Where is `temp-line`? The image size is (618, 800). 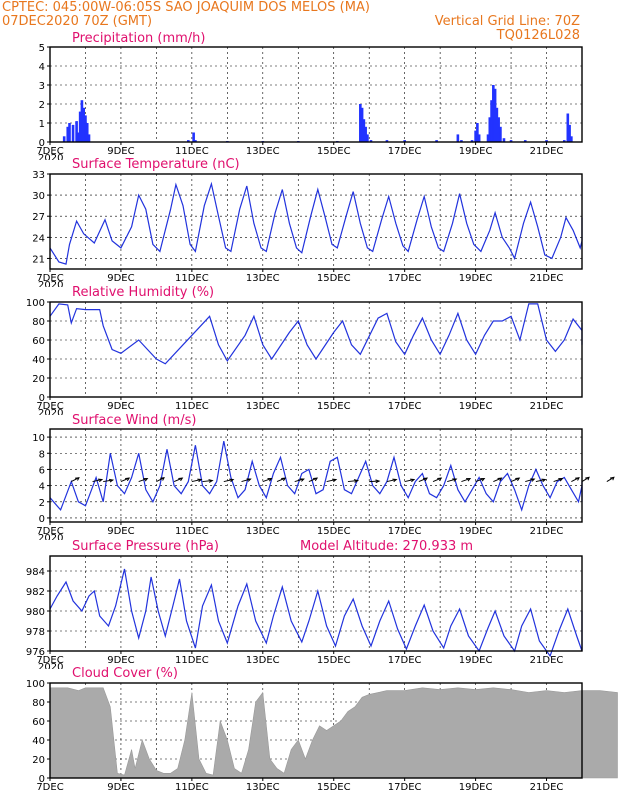
temp-line is located at coordinates (316, 223).